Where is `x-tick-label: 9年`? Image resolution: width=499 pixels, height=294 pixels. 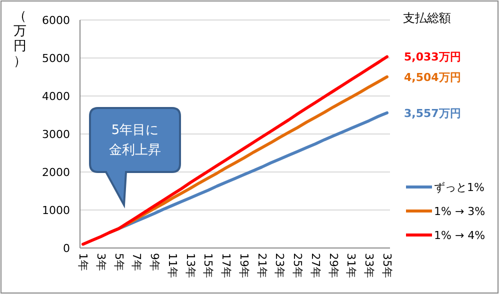 x-tick-label: 9年 is located at coordinates (155, 262).